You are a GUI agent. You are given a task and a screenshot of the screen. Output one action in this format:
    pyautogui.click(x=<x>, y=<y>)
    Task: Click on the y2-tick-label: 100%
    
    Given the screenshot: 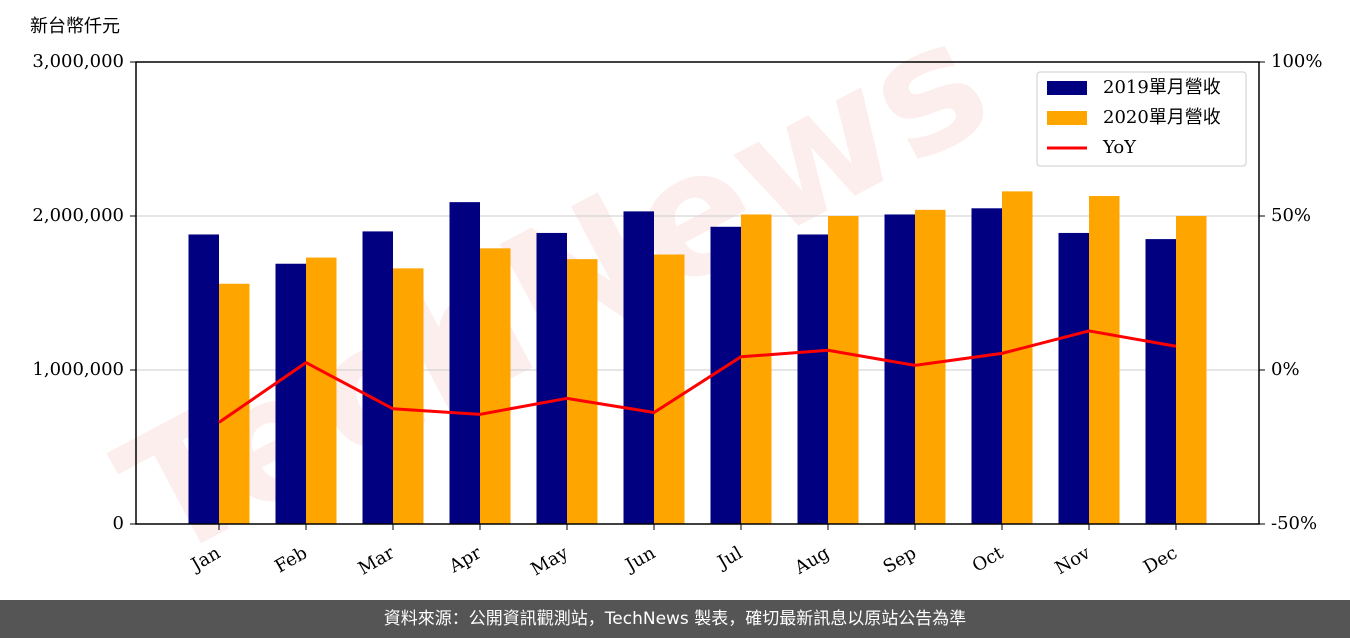 What is the action you would take?
    pyautogui.click(x=1296, y=61)
    